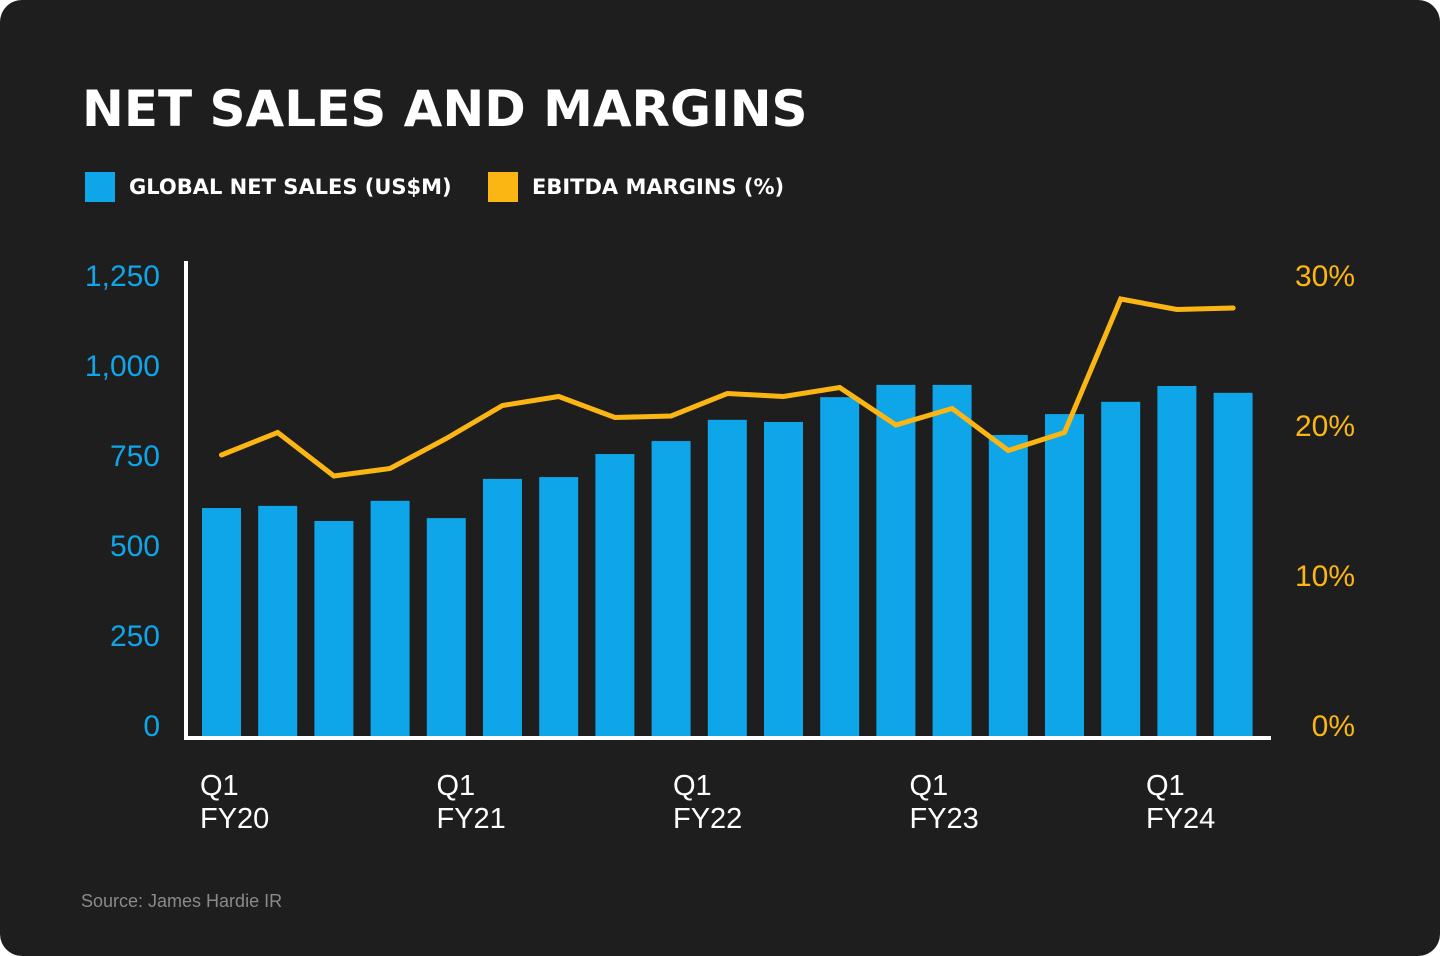 Image resolution: width=1440 pixels, height=956 pixels. Describe the element at coordinates (1325, 276) in the screenshot. I see `right-axis-tick-label: 30%` at that location.